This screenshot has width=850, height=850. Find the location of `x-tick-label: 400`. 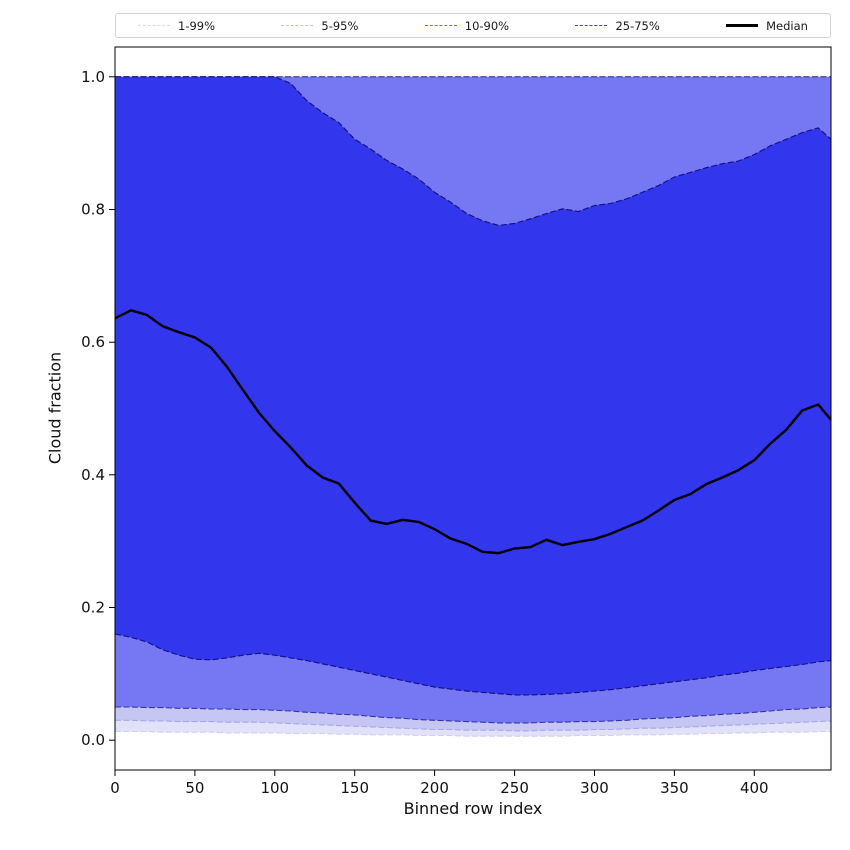

x-tick-label: 400 is located at coordinates (754, 788).